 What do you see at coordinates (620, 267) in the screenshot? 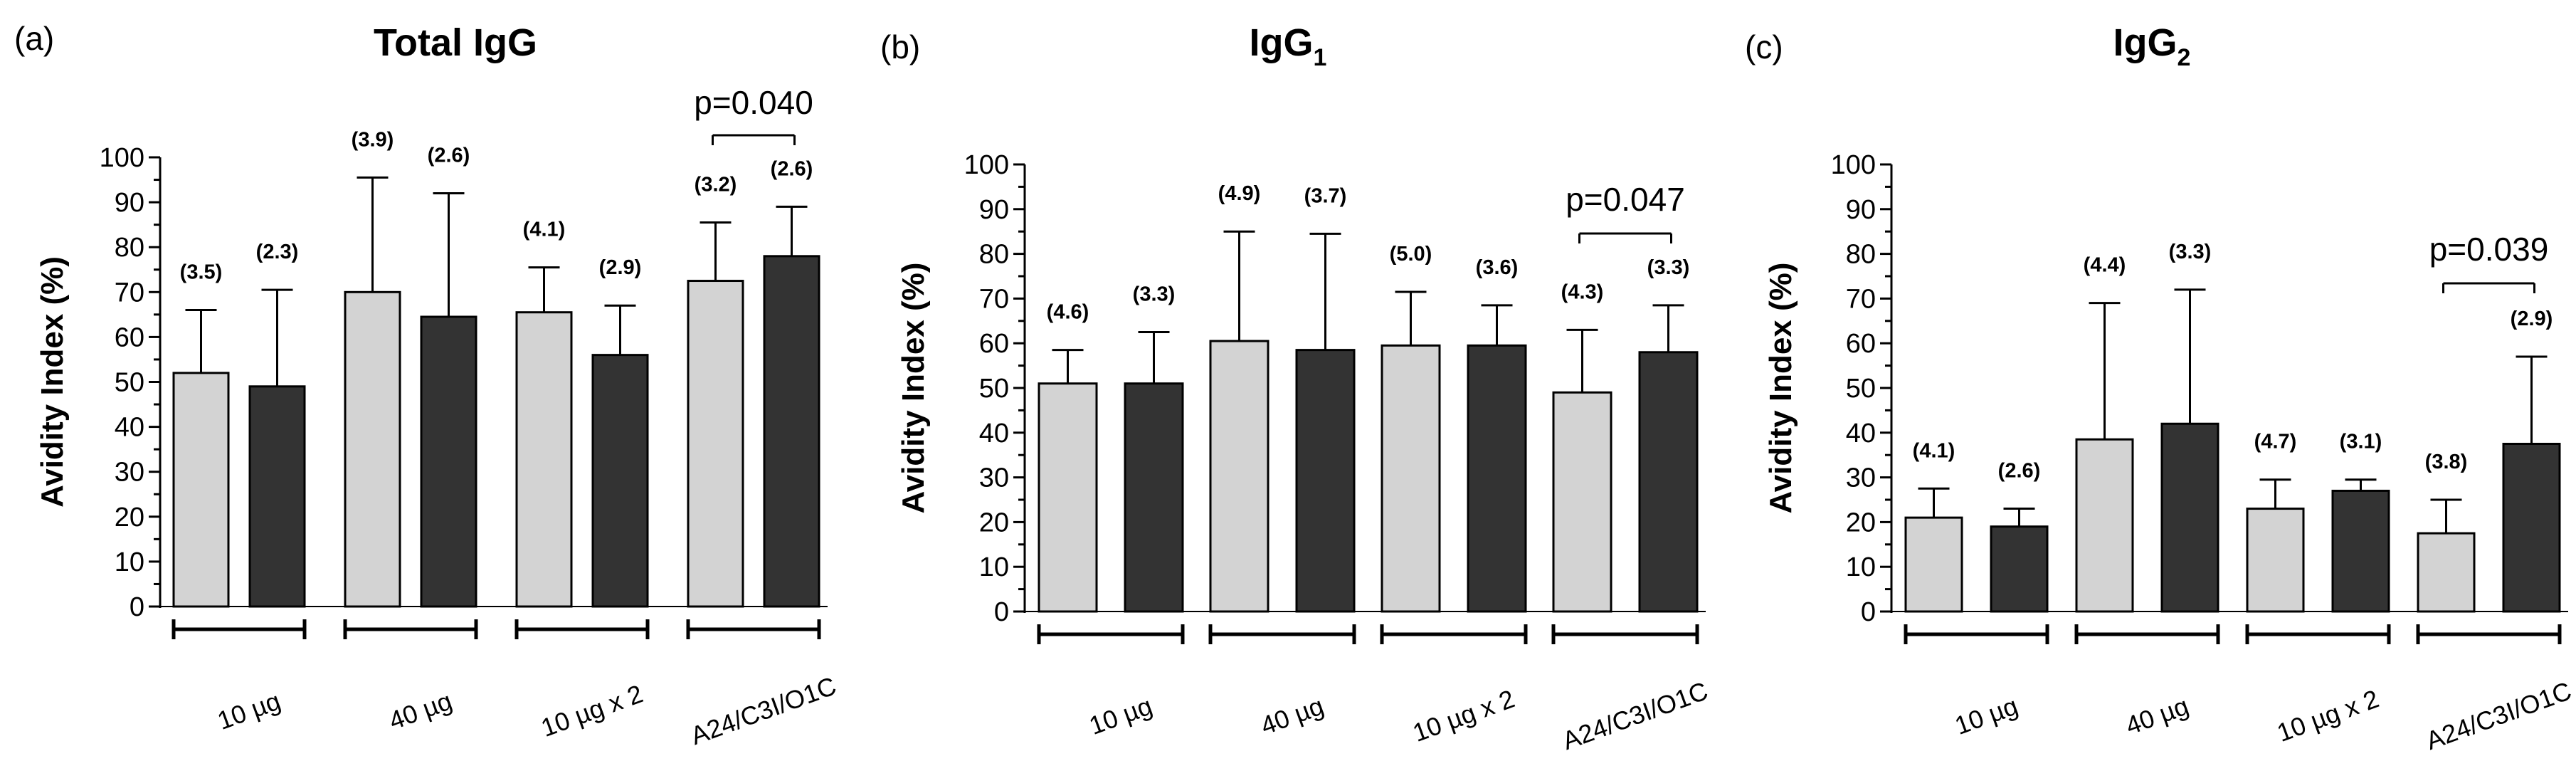
I see `bar-data-label: (2.9)` at bounding box center [620, 267].